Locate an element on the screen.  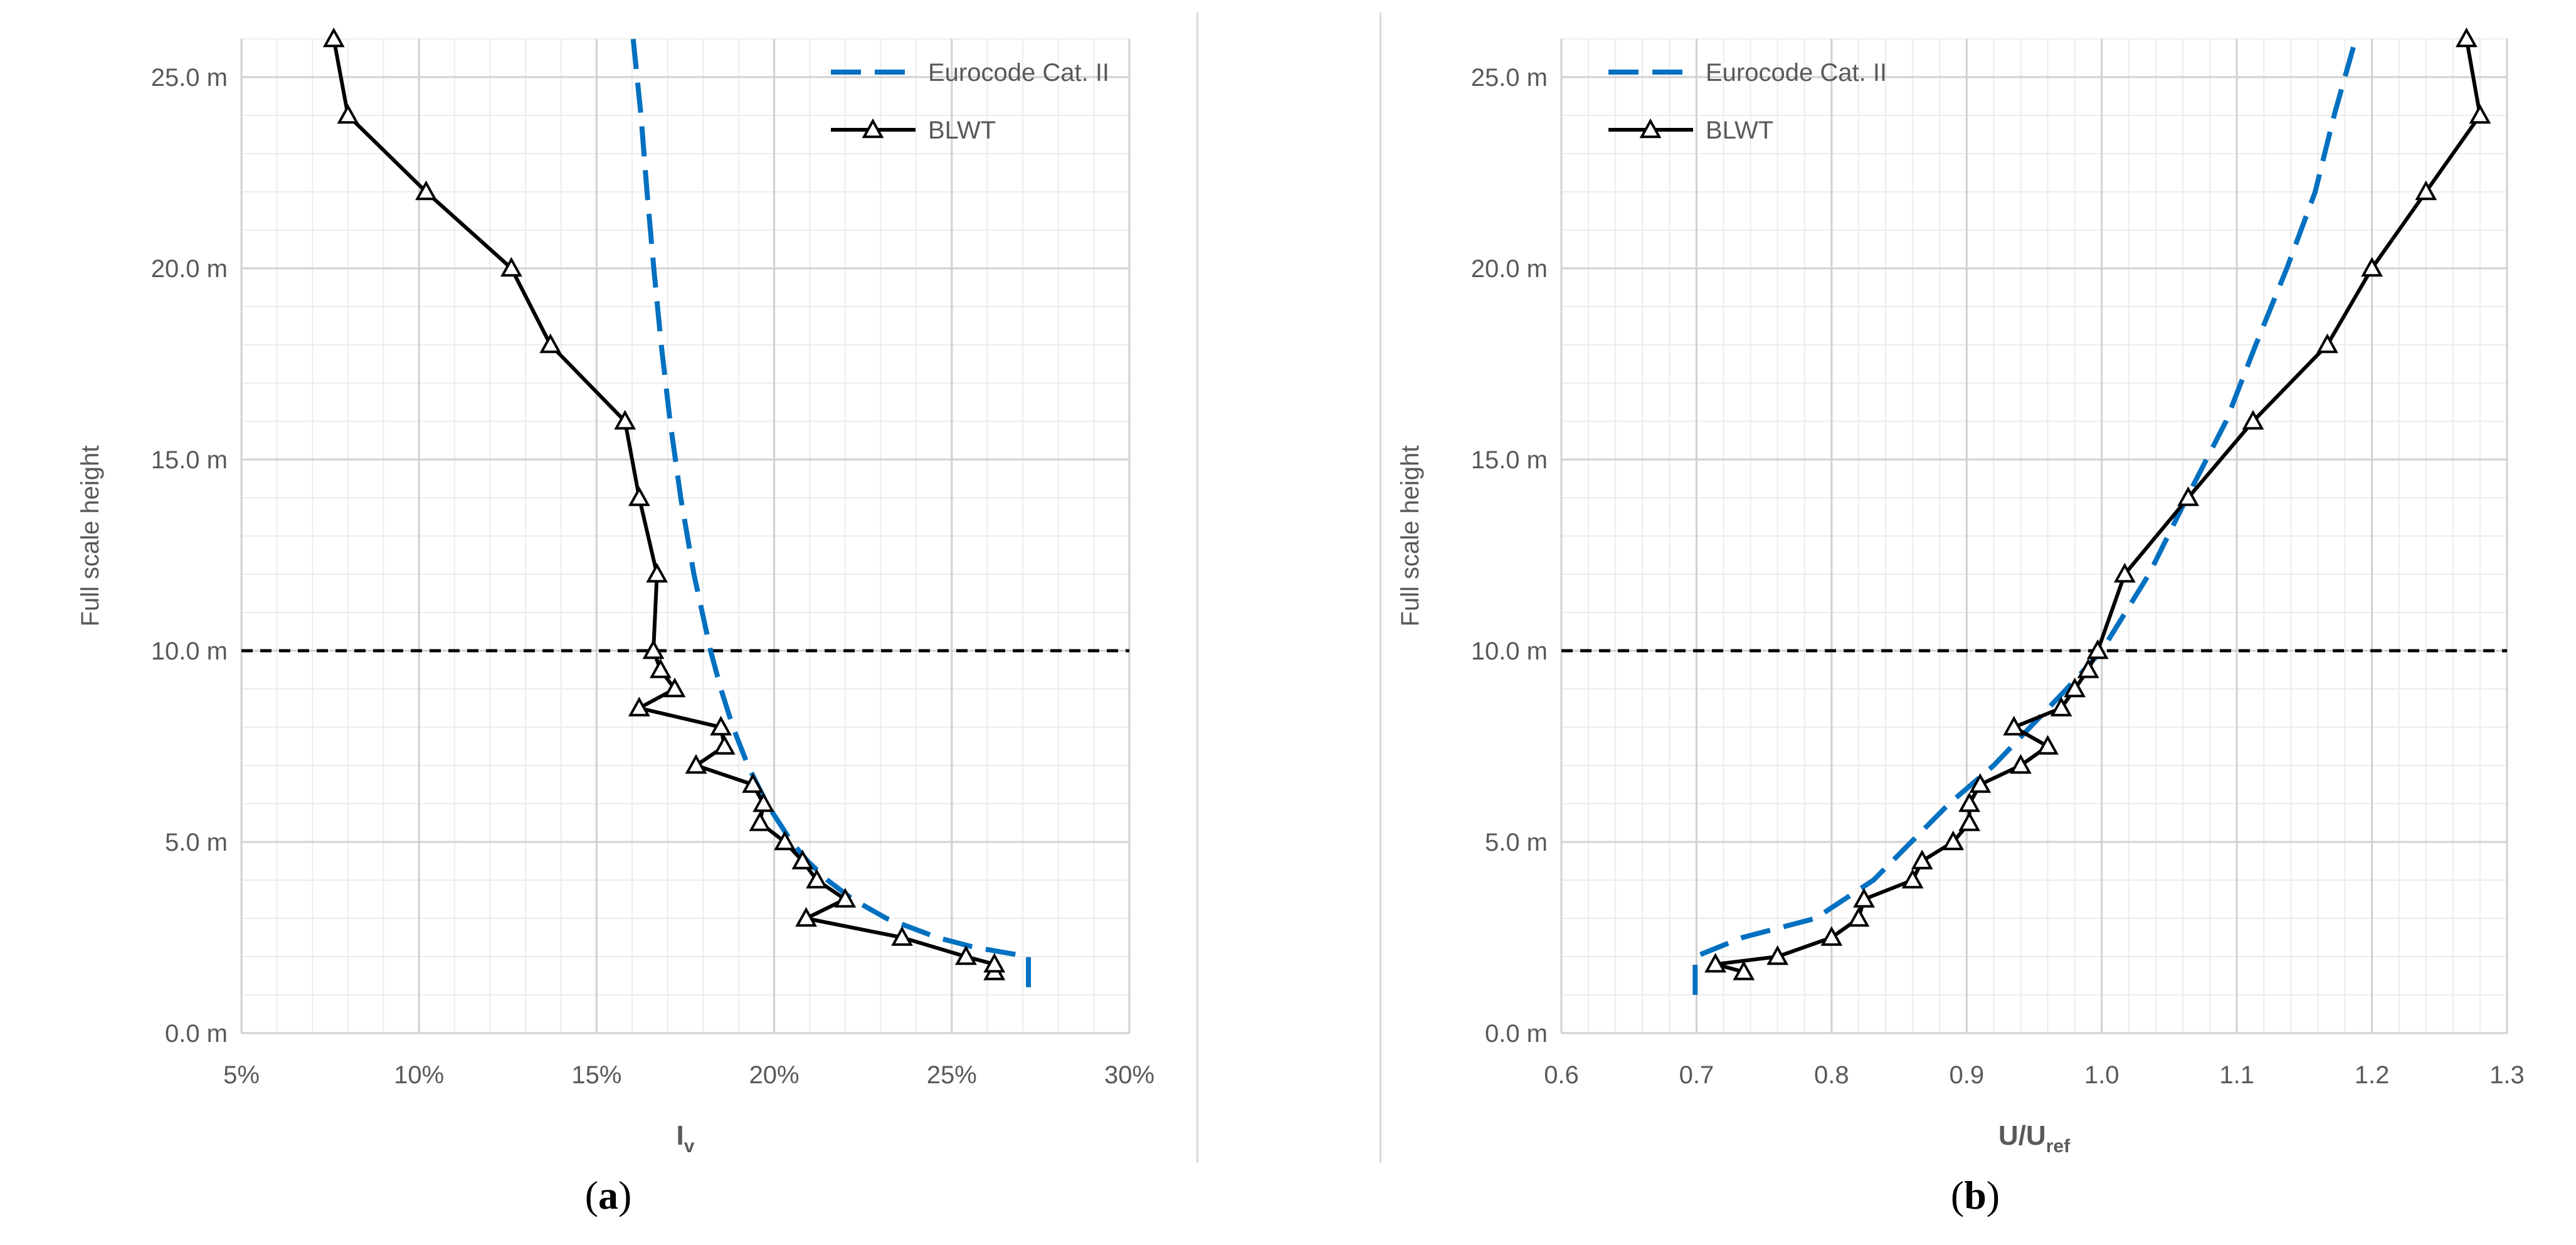
chart-a-y-tick-label: 10.0 m is located at coordinates (189, 652).